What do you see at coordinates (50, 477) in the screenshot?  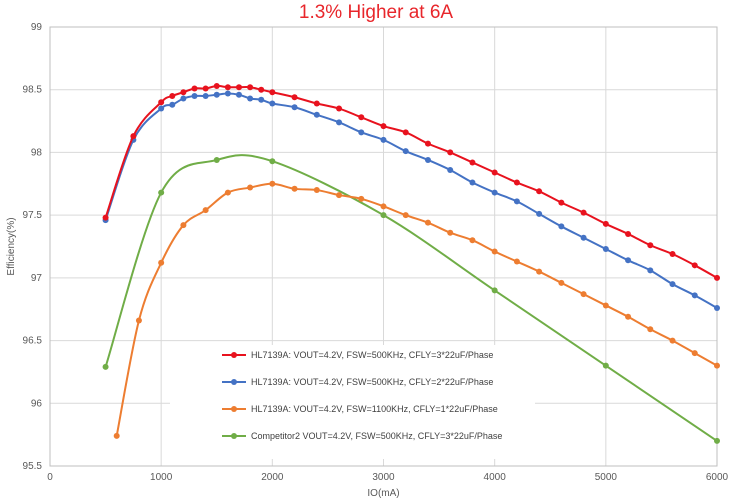 I see `x-tick-label: 0` at bounding box center [50, 477].